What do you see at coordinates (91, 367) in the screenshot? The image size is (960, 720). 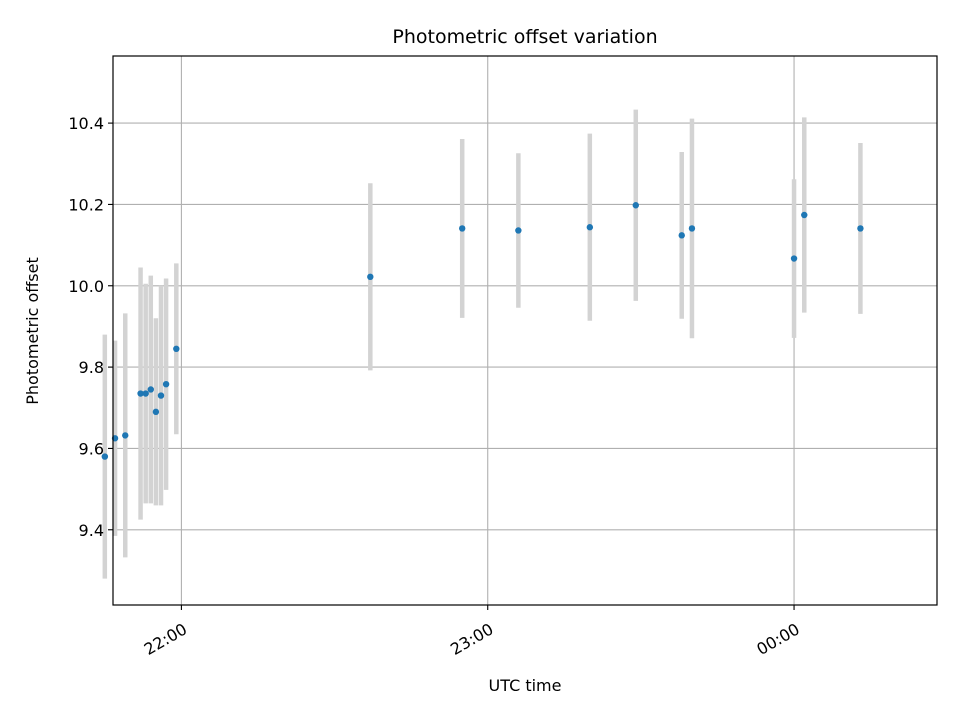 I see `y-tick-label: 9.8` at bounding box center [91, 367].